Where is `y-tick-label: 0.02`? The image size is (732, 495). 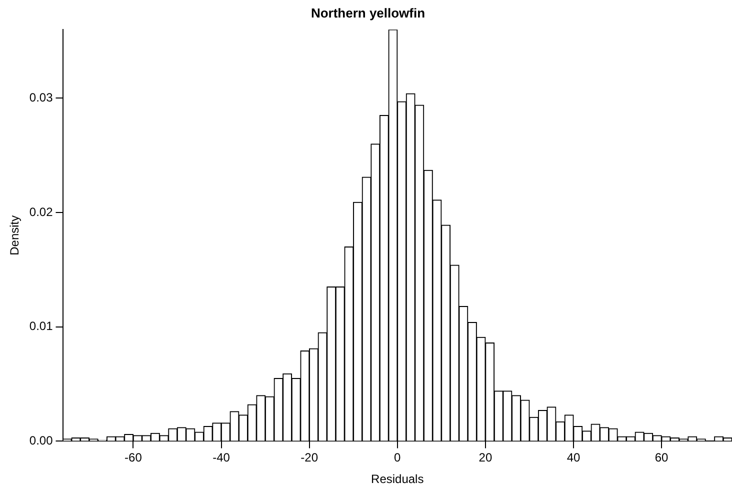 y-tick-label: 0.02 is located at coordinates (41, 211).